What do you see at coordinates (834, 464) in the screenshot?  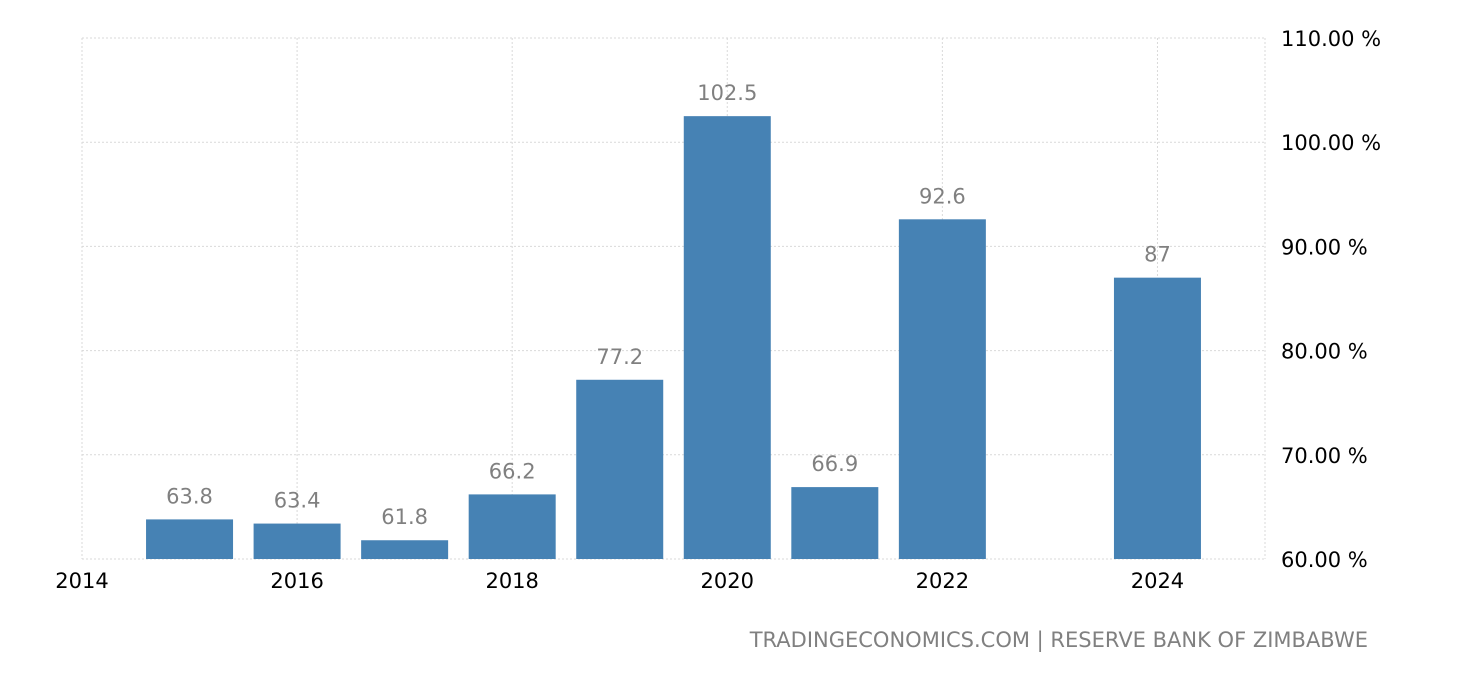 I see `data-label-2021: 66.9` at bounding box center [834, 464].